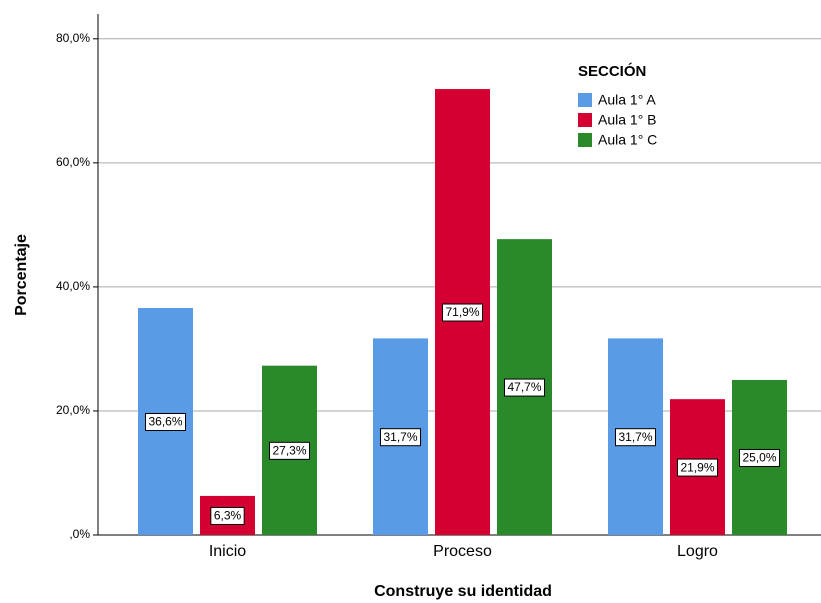  What do you see at coordinates (627, 140) in the screenshot?
I see `legend-label: Aula 1° C` at bounding box center [627, 140].